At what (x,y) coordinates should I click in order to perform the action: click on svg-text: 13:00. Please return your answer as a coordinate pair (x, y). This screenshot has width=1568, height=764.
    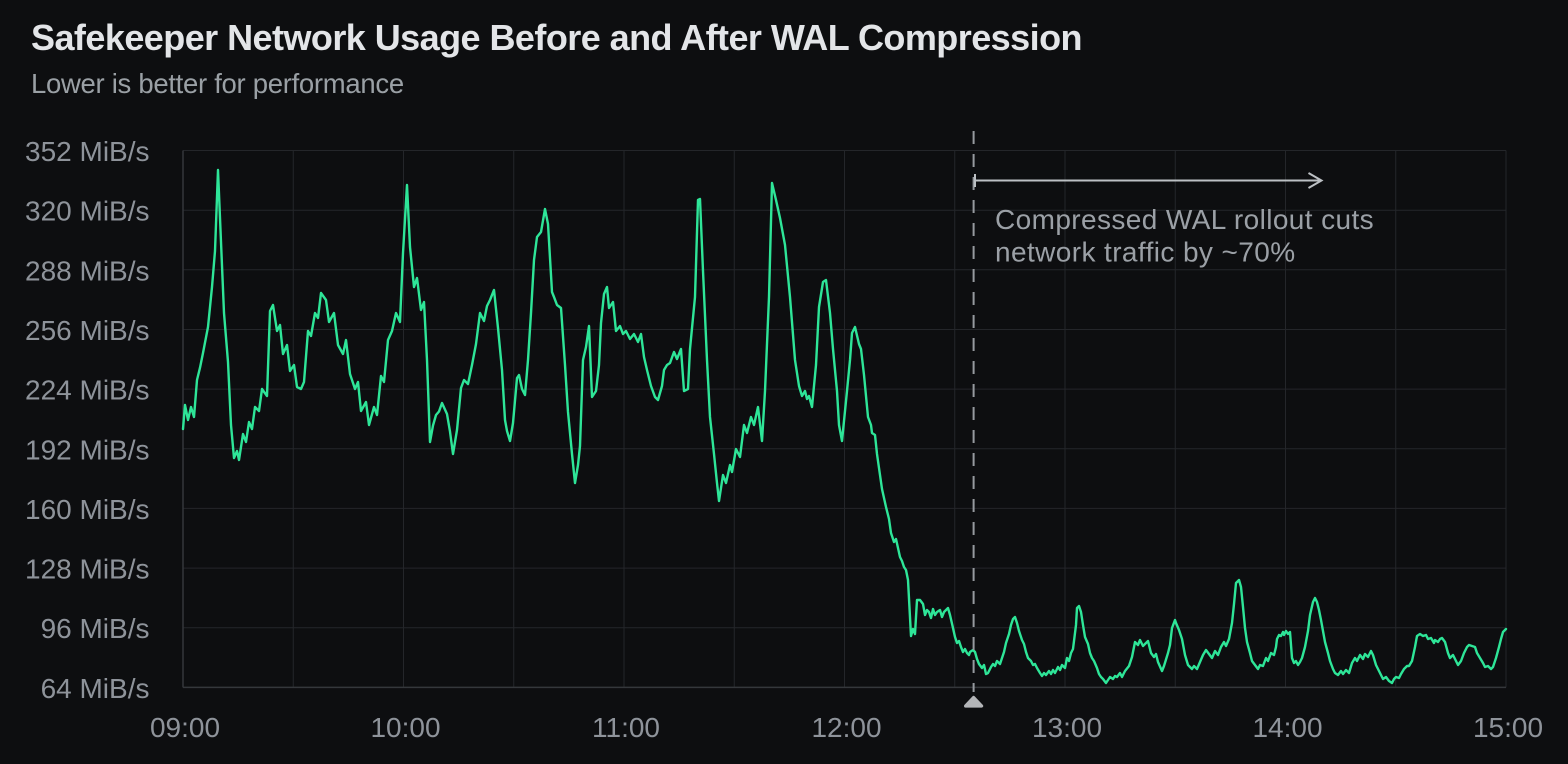
    Looking at the image, I should click on (1067, 727).